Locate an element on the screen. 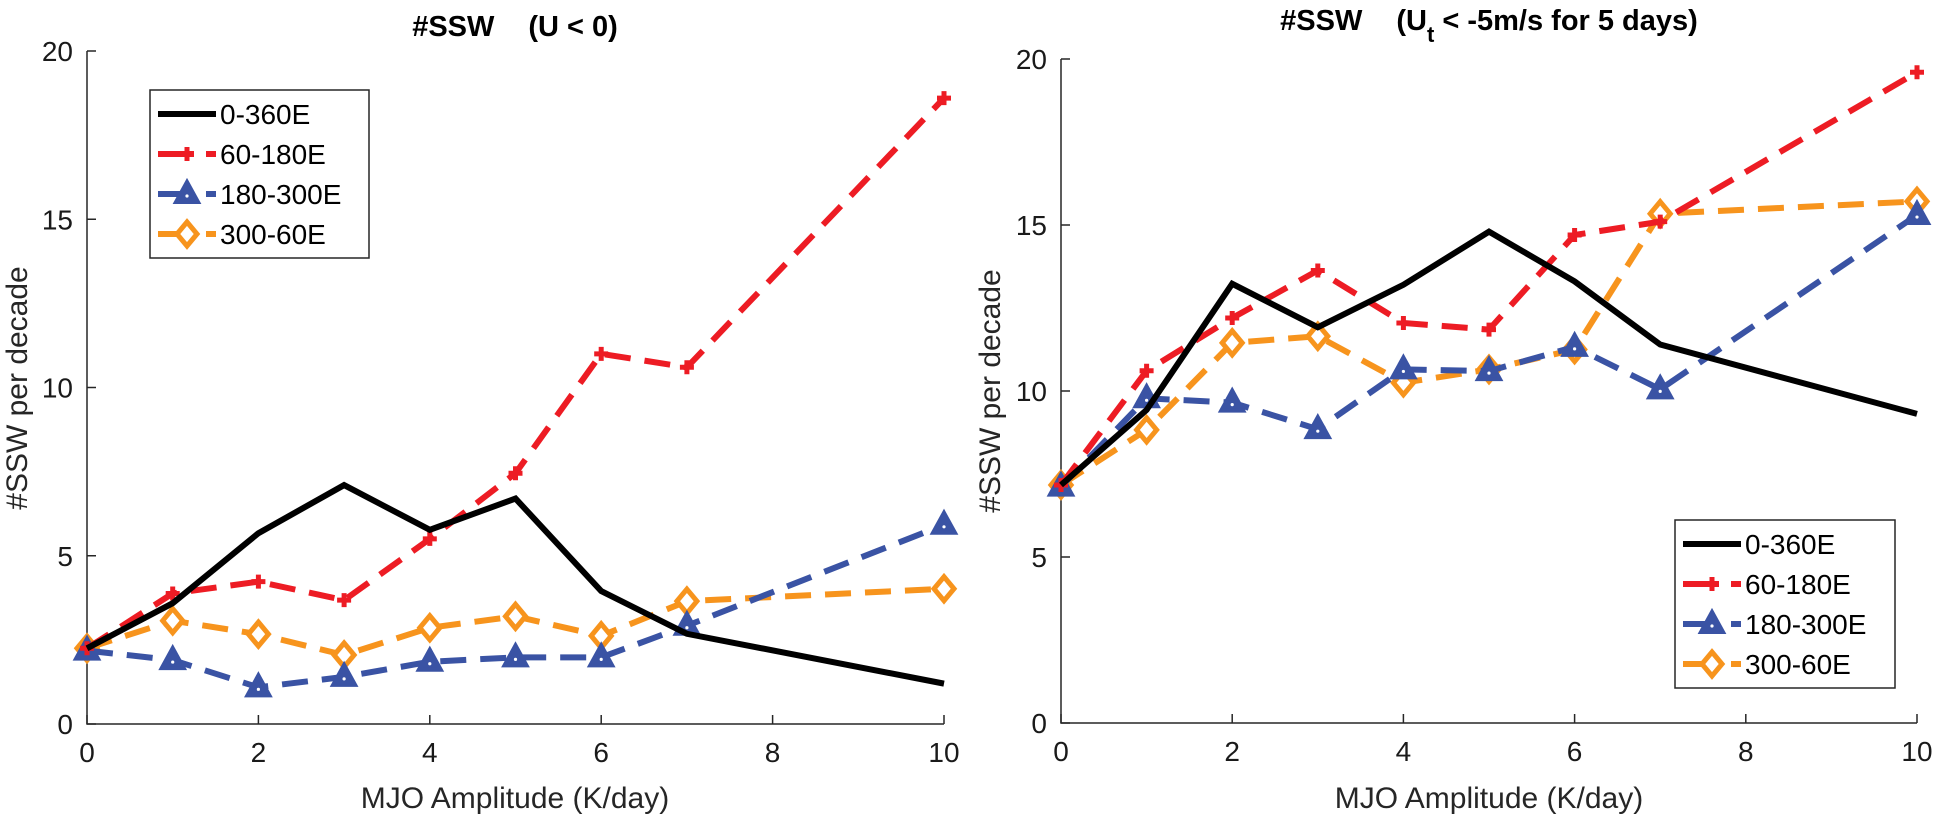  legend-label: 60-180E is located at coordinates (1798, 584).